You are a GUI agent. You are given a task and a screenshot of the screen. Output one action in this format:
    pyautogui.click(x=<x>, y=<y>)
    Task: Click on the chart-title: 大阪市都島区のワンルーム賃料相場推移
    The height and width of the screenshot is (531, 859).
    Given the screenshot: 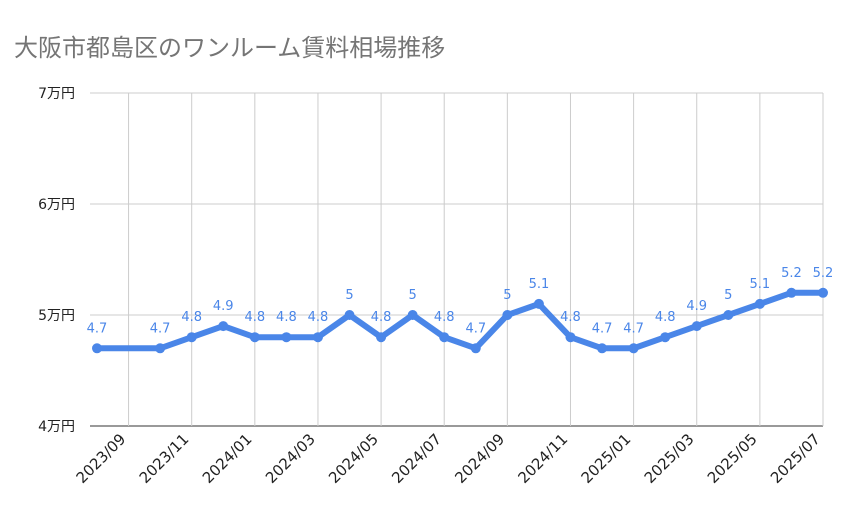 What is the action you would take?
    pyautogui.click(x=230, y=48)
    